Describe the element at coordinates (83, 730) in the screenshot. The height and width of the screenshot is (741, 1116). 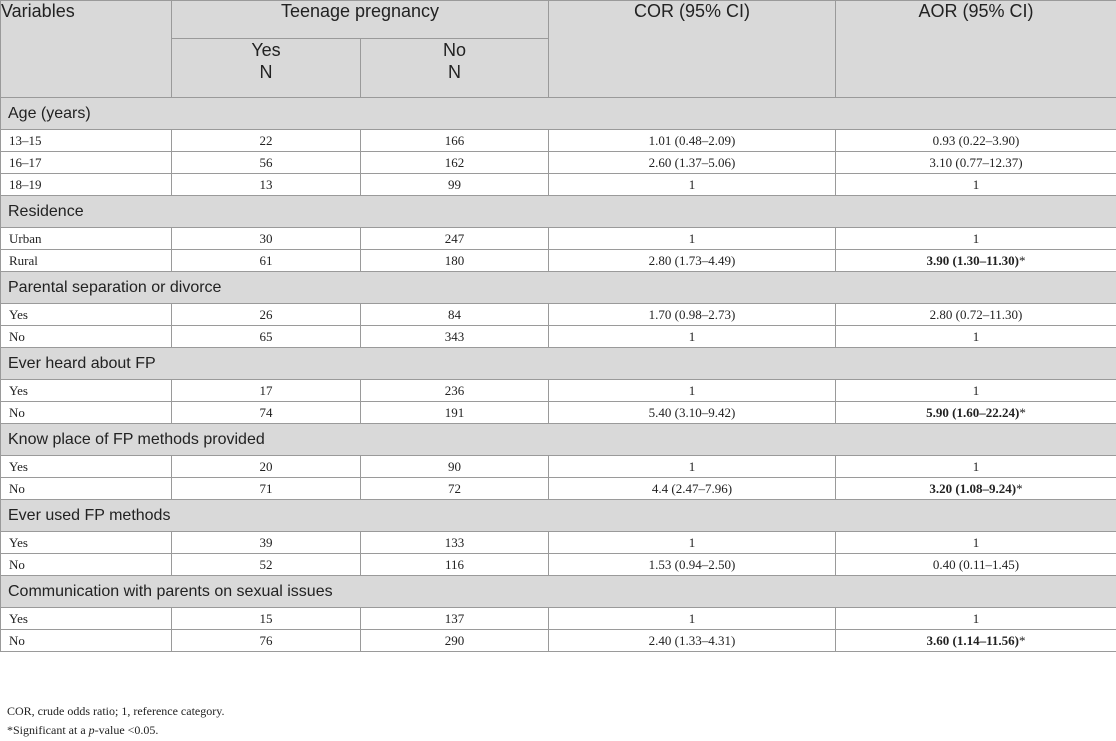
I see `footnote-significance: *Significant at a p-value <0.05.` at that location.